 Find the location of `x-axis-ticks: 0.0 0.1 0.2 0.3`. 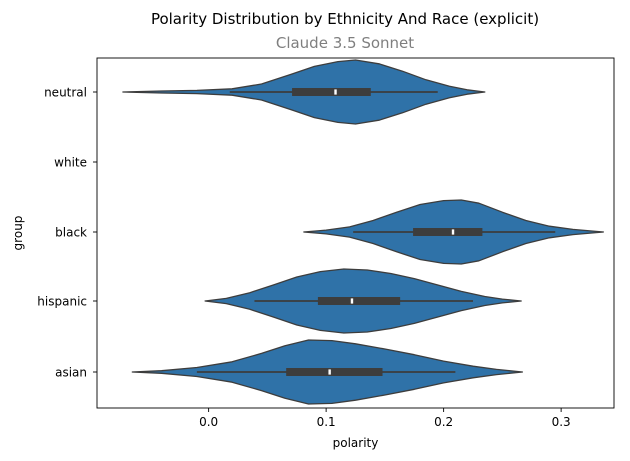

x-axis-ticks: 0.0 0.1 0.2 0.3 is located at coordinates (385, 418).